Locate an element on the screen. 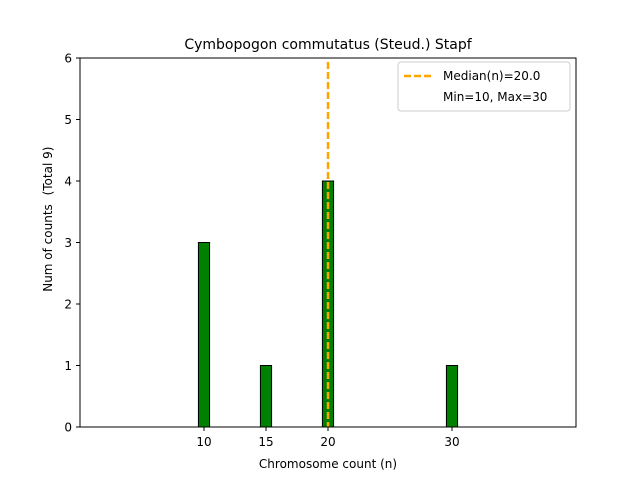 This screenshot has width=640, height=484. legend-box is located at coordinates (484, 86).